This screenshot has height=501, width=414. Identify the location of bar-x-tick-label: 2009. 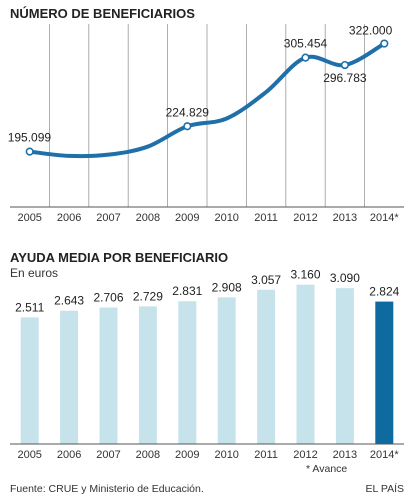
(187, 455).